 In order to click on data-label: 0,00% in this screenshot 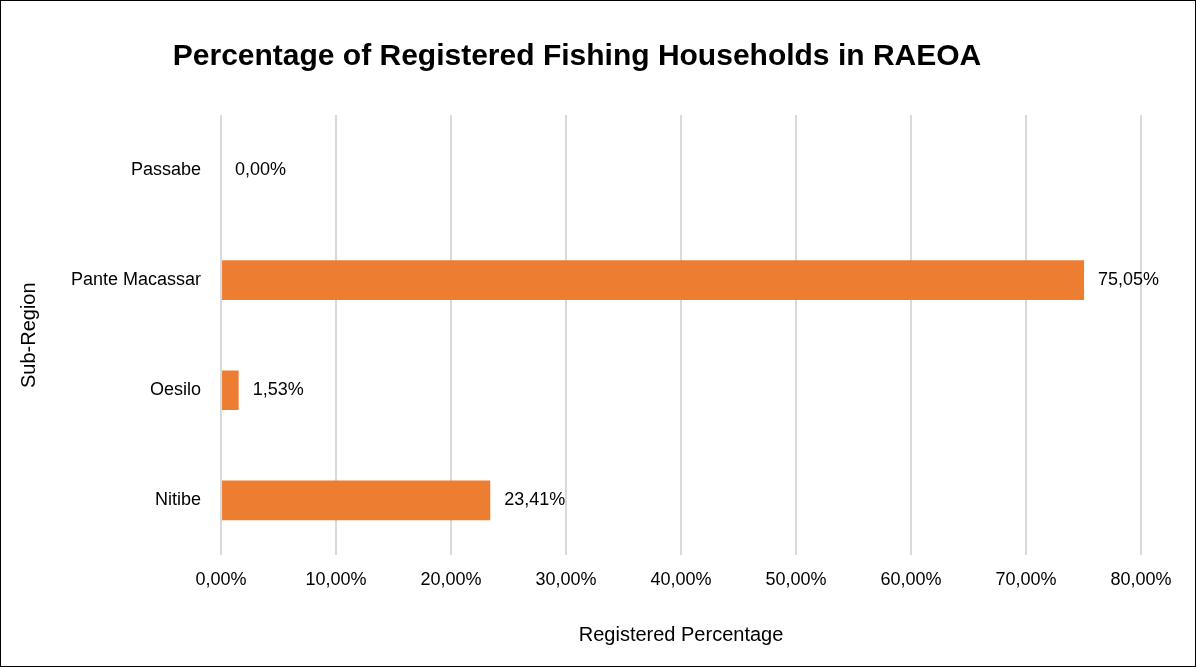, I will do `click(261, 169)`.